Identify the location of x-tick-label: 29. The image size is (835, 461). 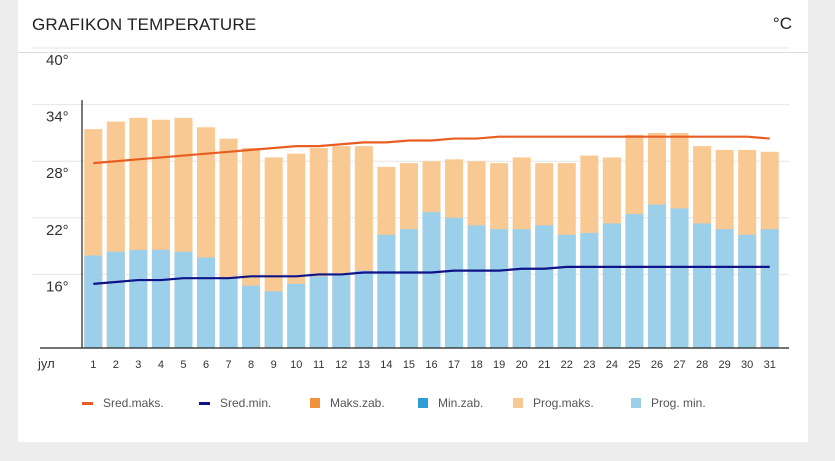
(725, 365).